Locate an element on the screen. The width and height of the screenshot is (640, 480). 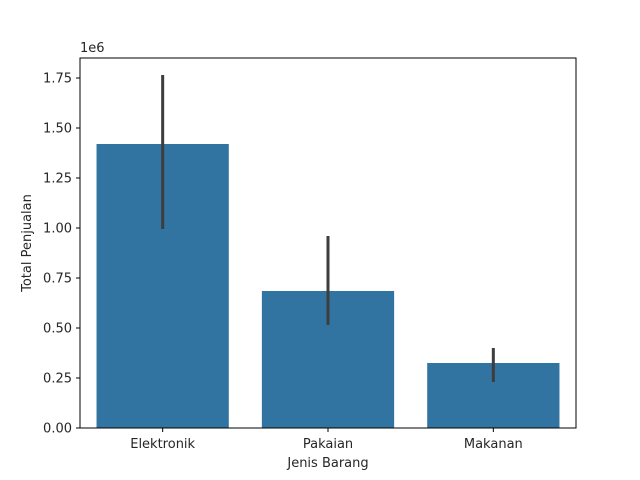
y-tick-label: 0.75 is located at coordinates (57, 279).